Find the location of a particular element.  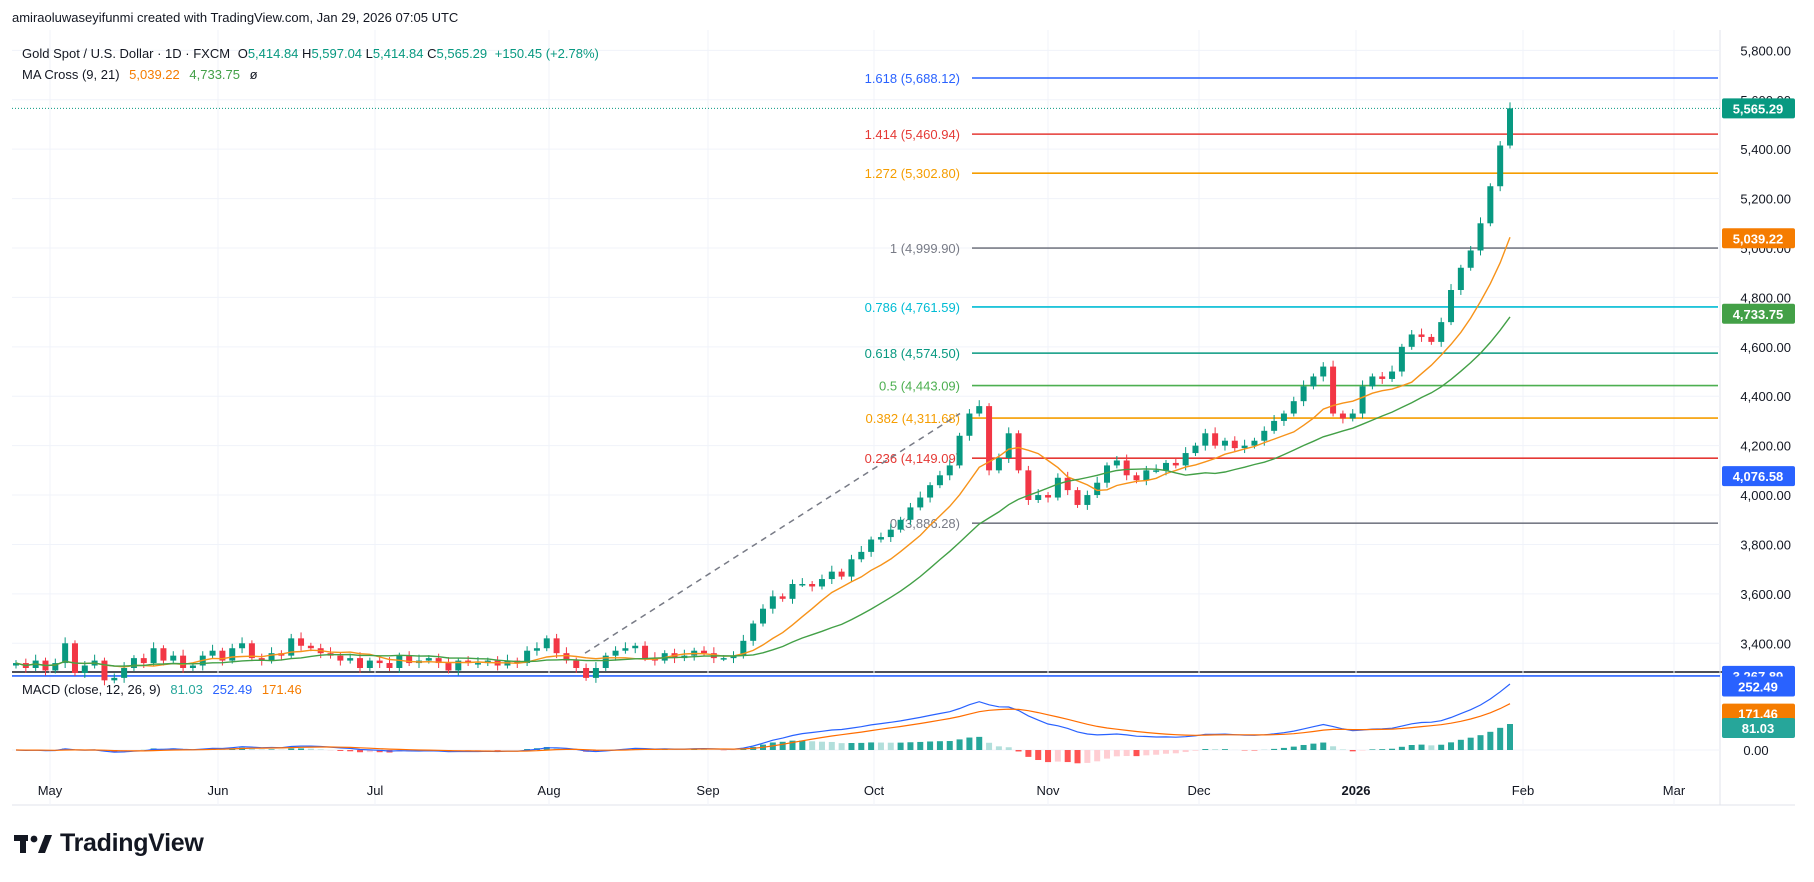

price-badge-bg is located at coordinates (1758, 108).